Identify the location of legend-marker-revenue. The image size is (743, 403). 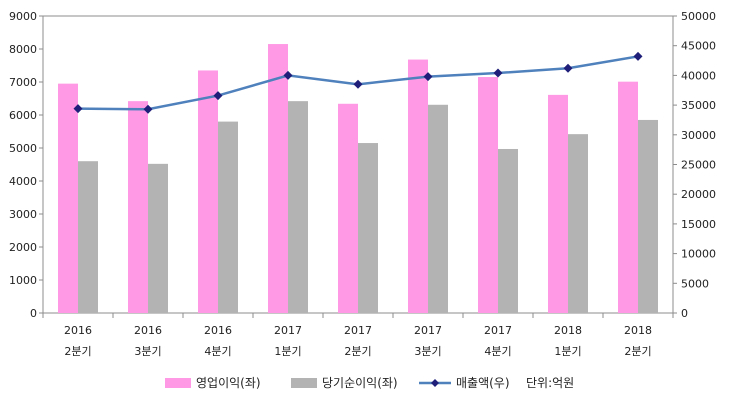
(435, 383).